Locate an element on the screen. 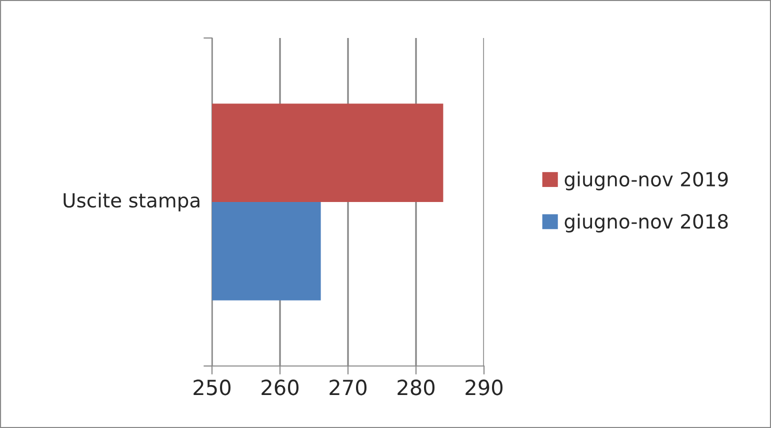 This screenshot has width=771, height=428. x-tick-label: 250 is located at coordinates (212, 388).